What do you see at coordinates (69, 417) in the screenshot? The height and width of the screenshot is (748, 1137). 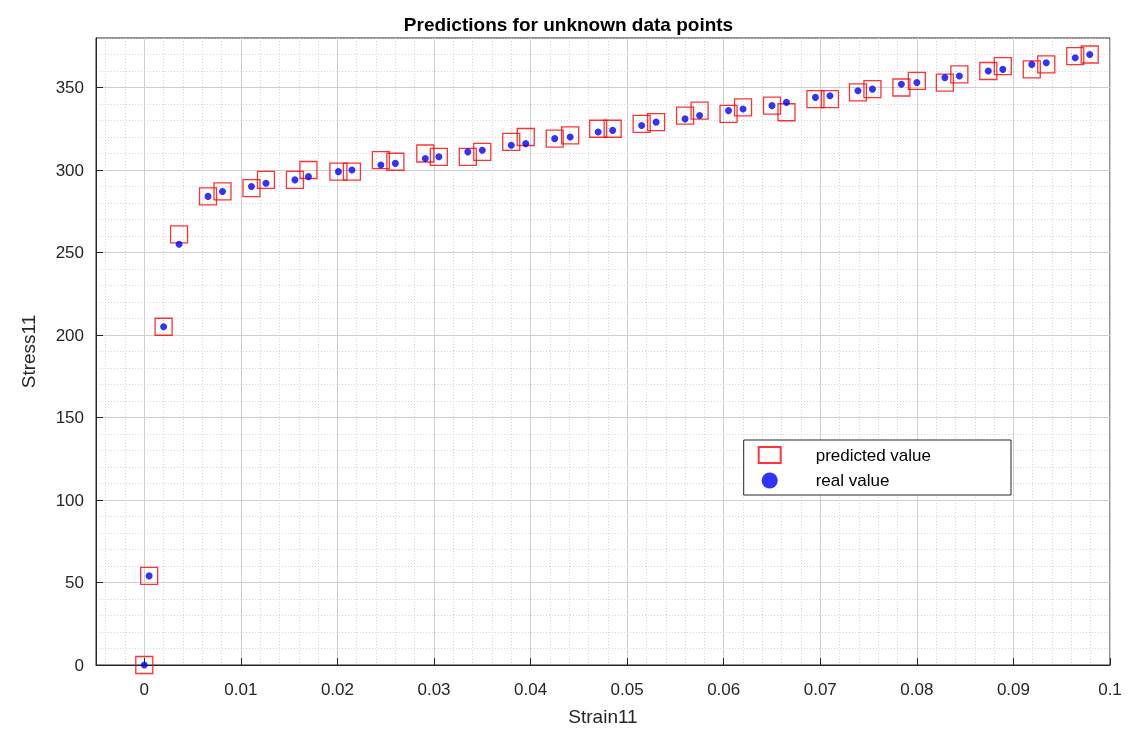 I see `y-tick-label: 150` at bounding box center [69, 417].